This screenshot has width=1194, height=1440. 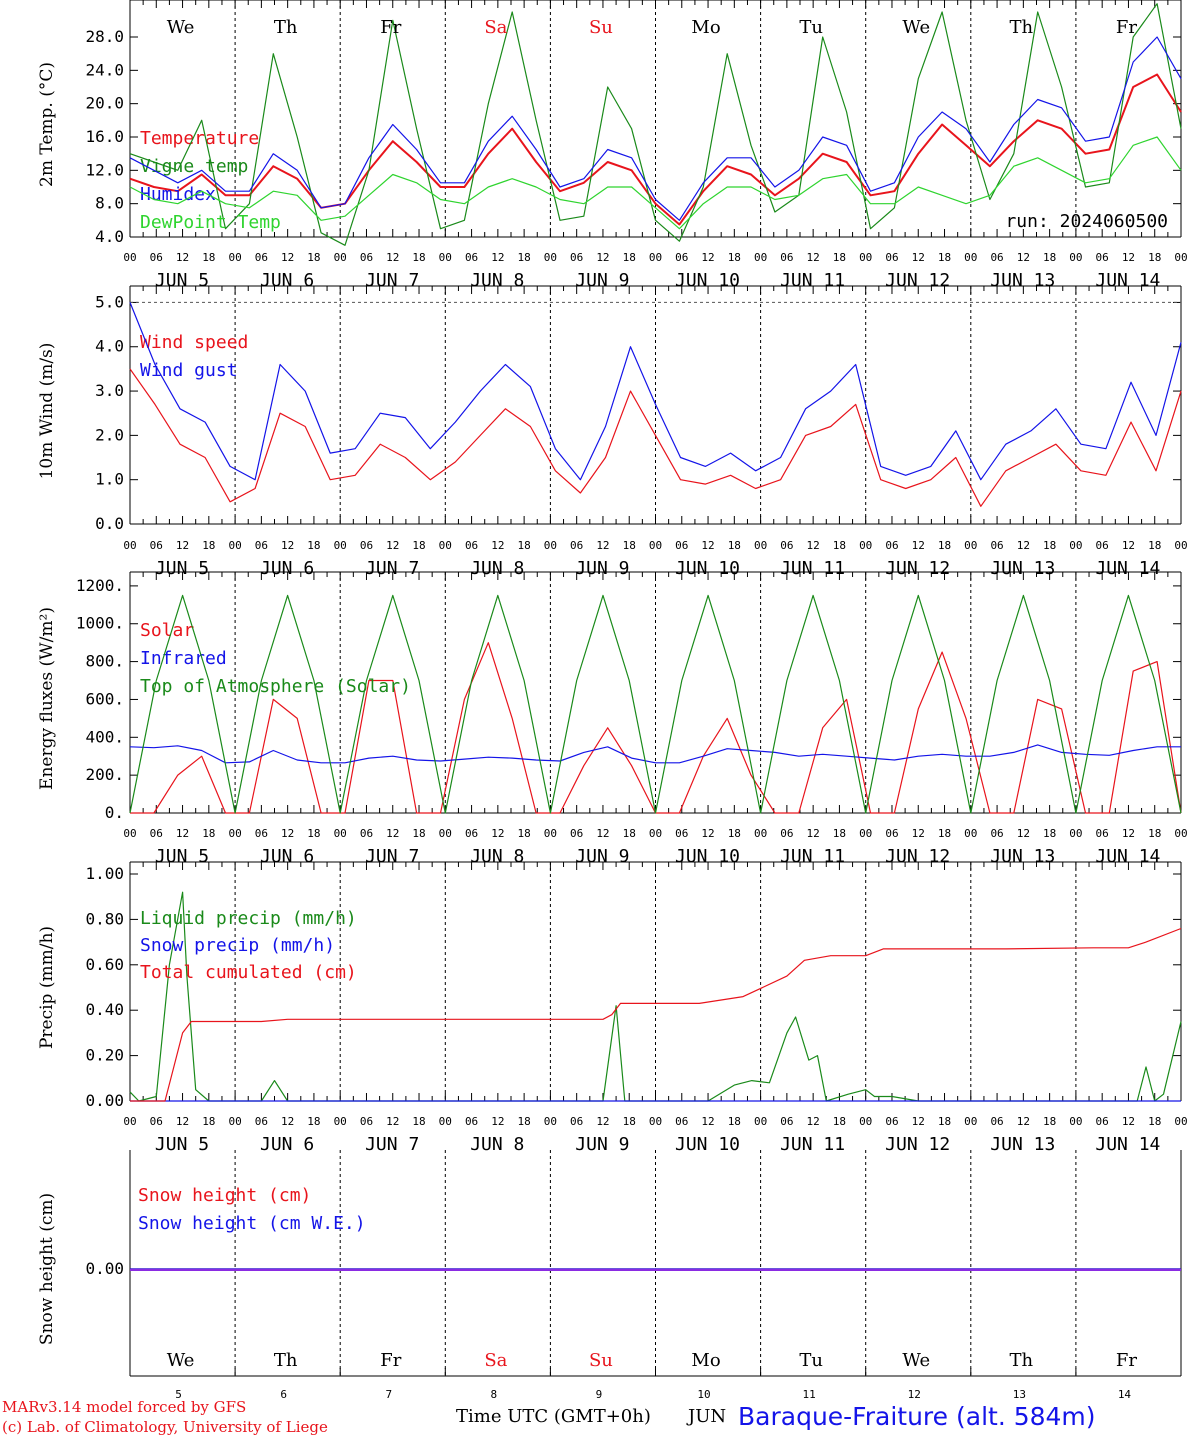 What do you see at coordinates (812, 568) in the screenshot?
I see `date-label: JUN 11` at bounding box center [812, 568].